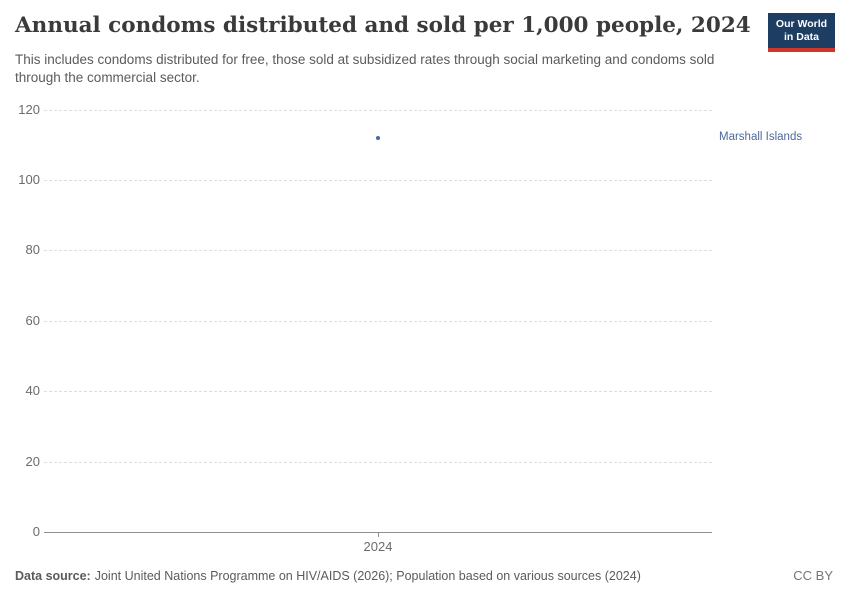 This screenshot has height=600, width=850. Describe the element at coordinates (32, 320) in the screenshot. I see `y-tick-label-60: 60` at that location.